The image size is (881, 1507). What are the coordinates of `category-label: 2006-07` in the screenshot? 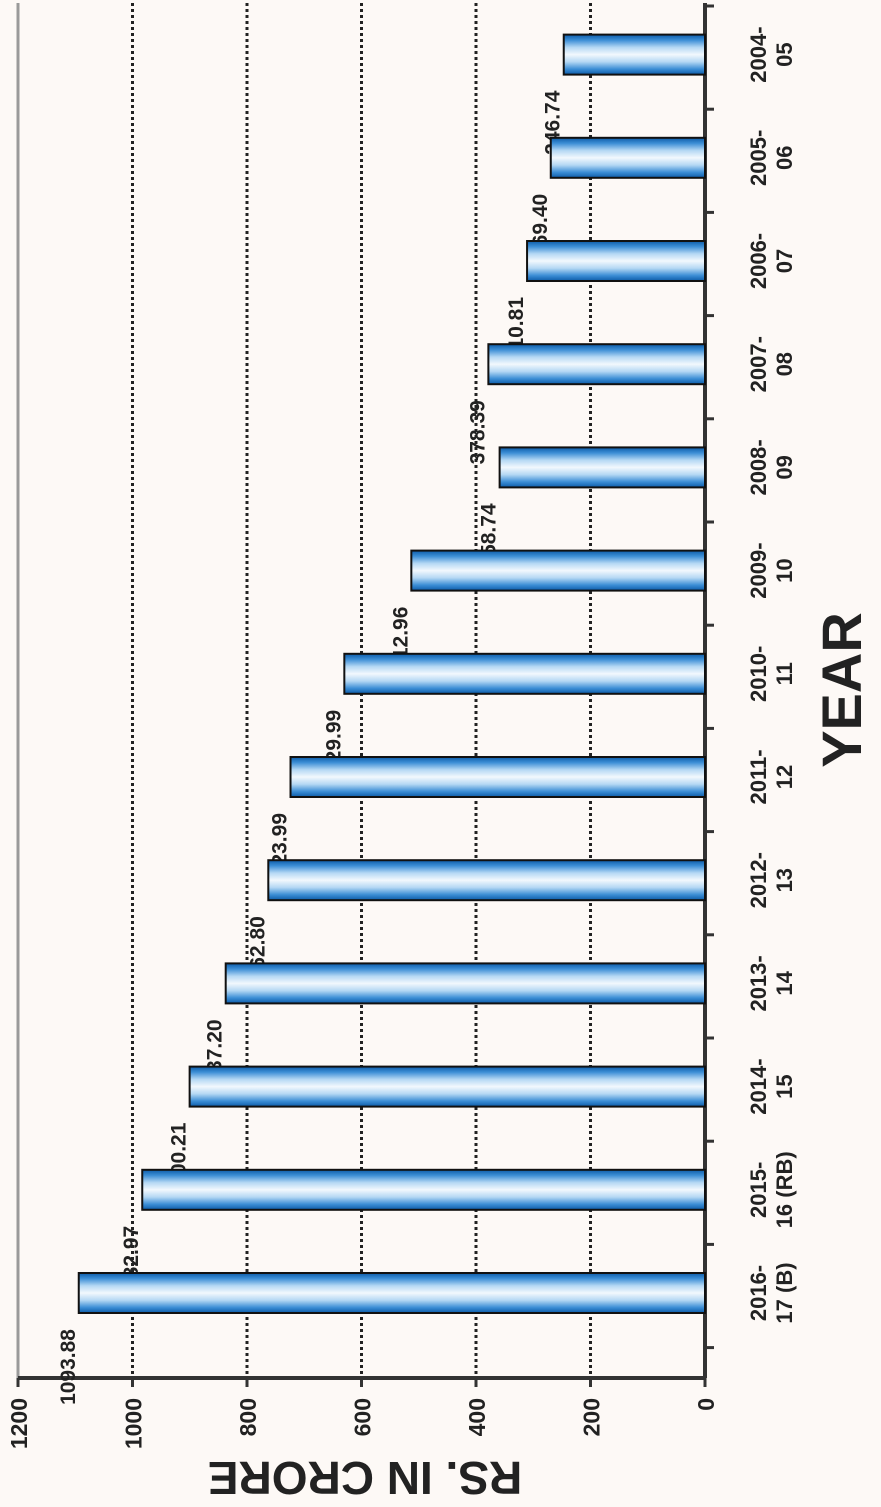 It's located at (771, 261).